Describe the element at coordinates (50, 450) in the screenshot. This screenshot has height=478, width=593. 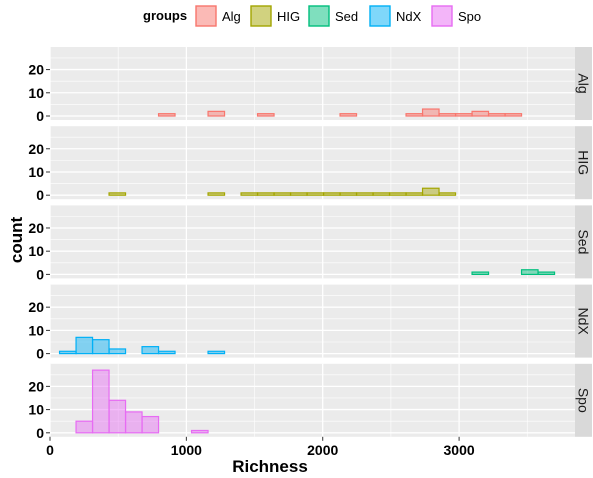
I see `x-tick-label: 0` at that location.